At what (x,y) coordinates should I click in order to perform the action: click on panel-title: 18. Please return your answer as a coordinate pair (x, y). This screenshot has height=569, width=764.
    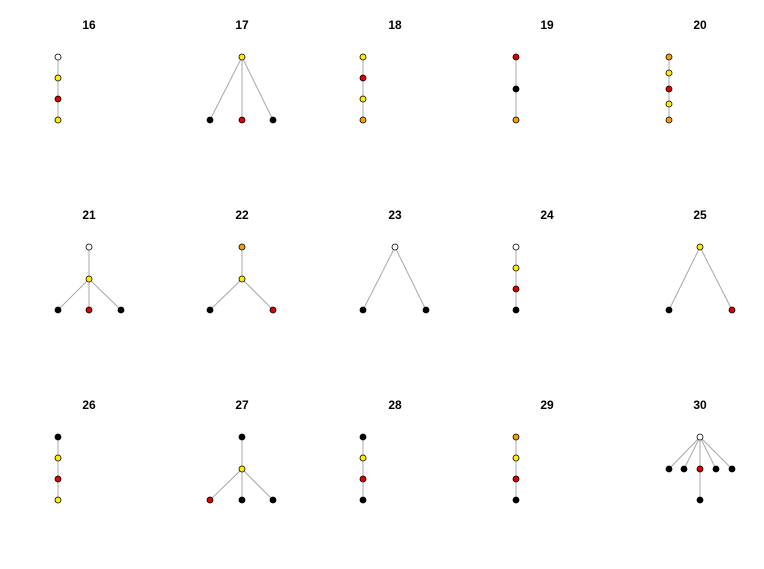
    Looking at the image, I should click on (395, 25).